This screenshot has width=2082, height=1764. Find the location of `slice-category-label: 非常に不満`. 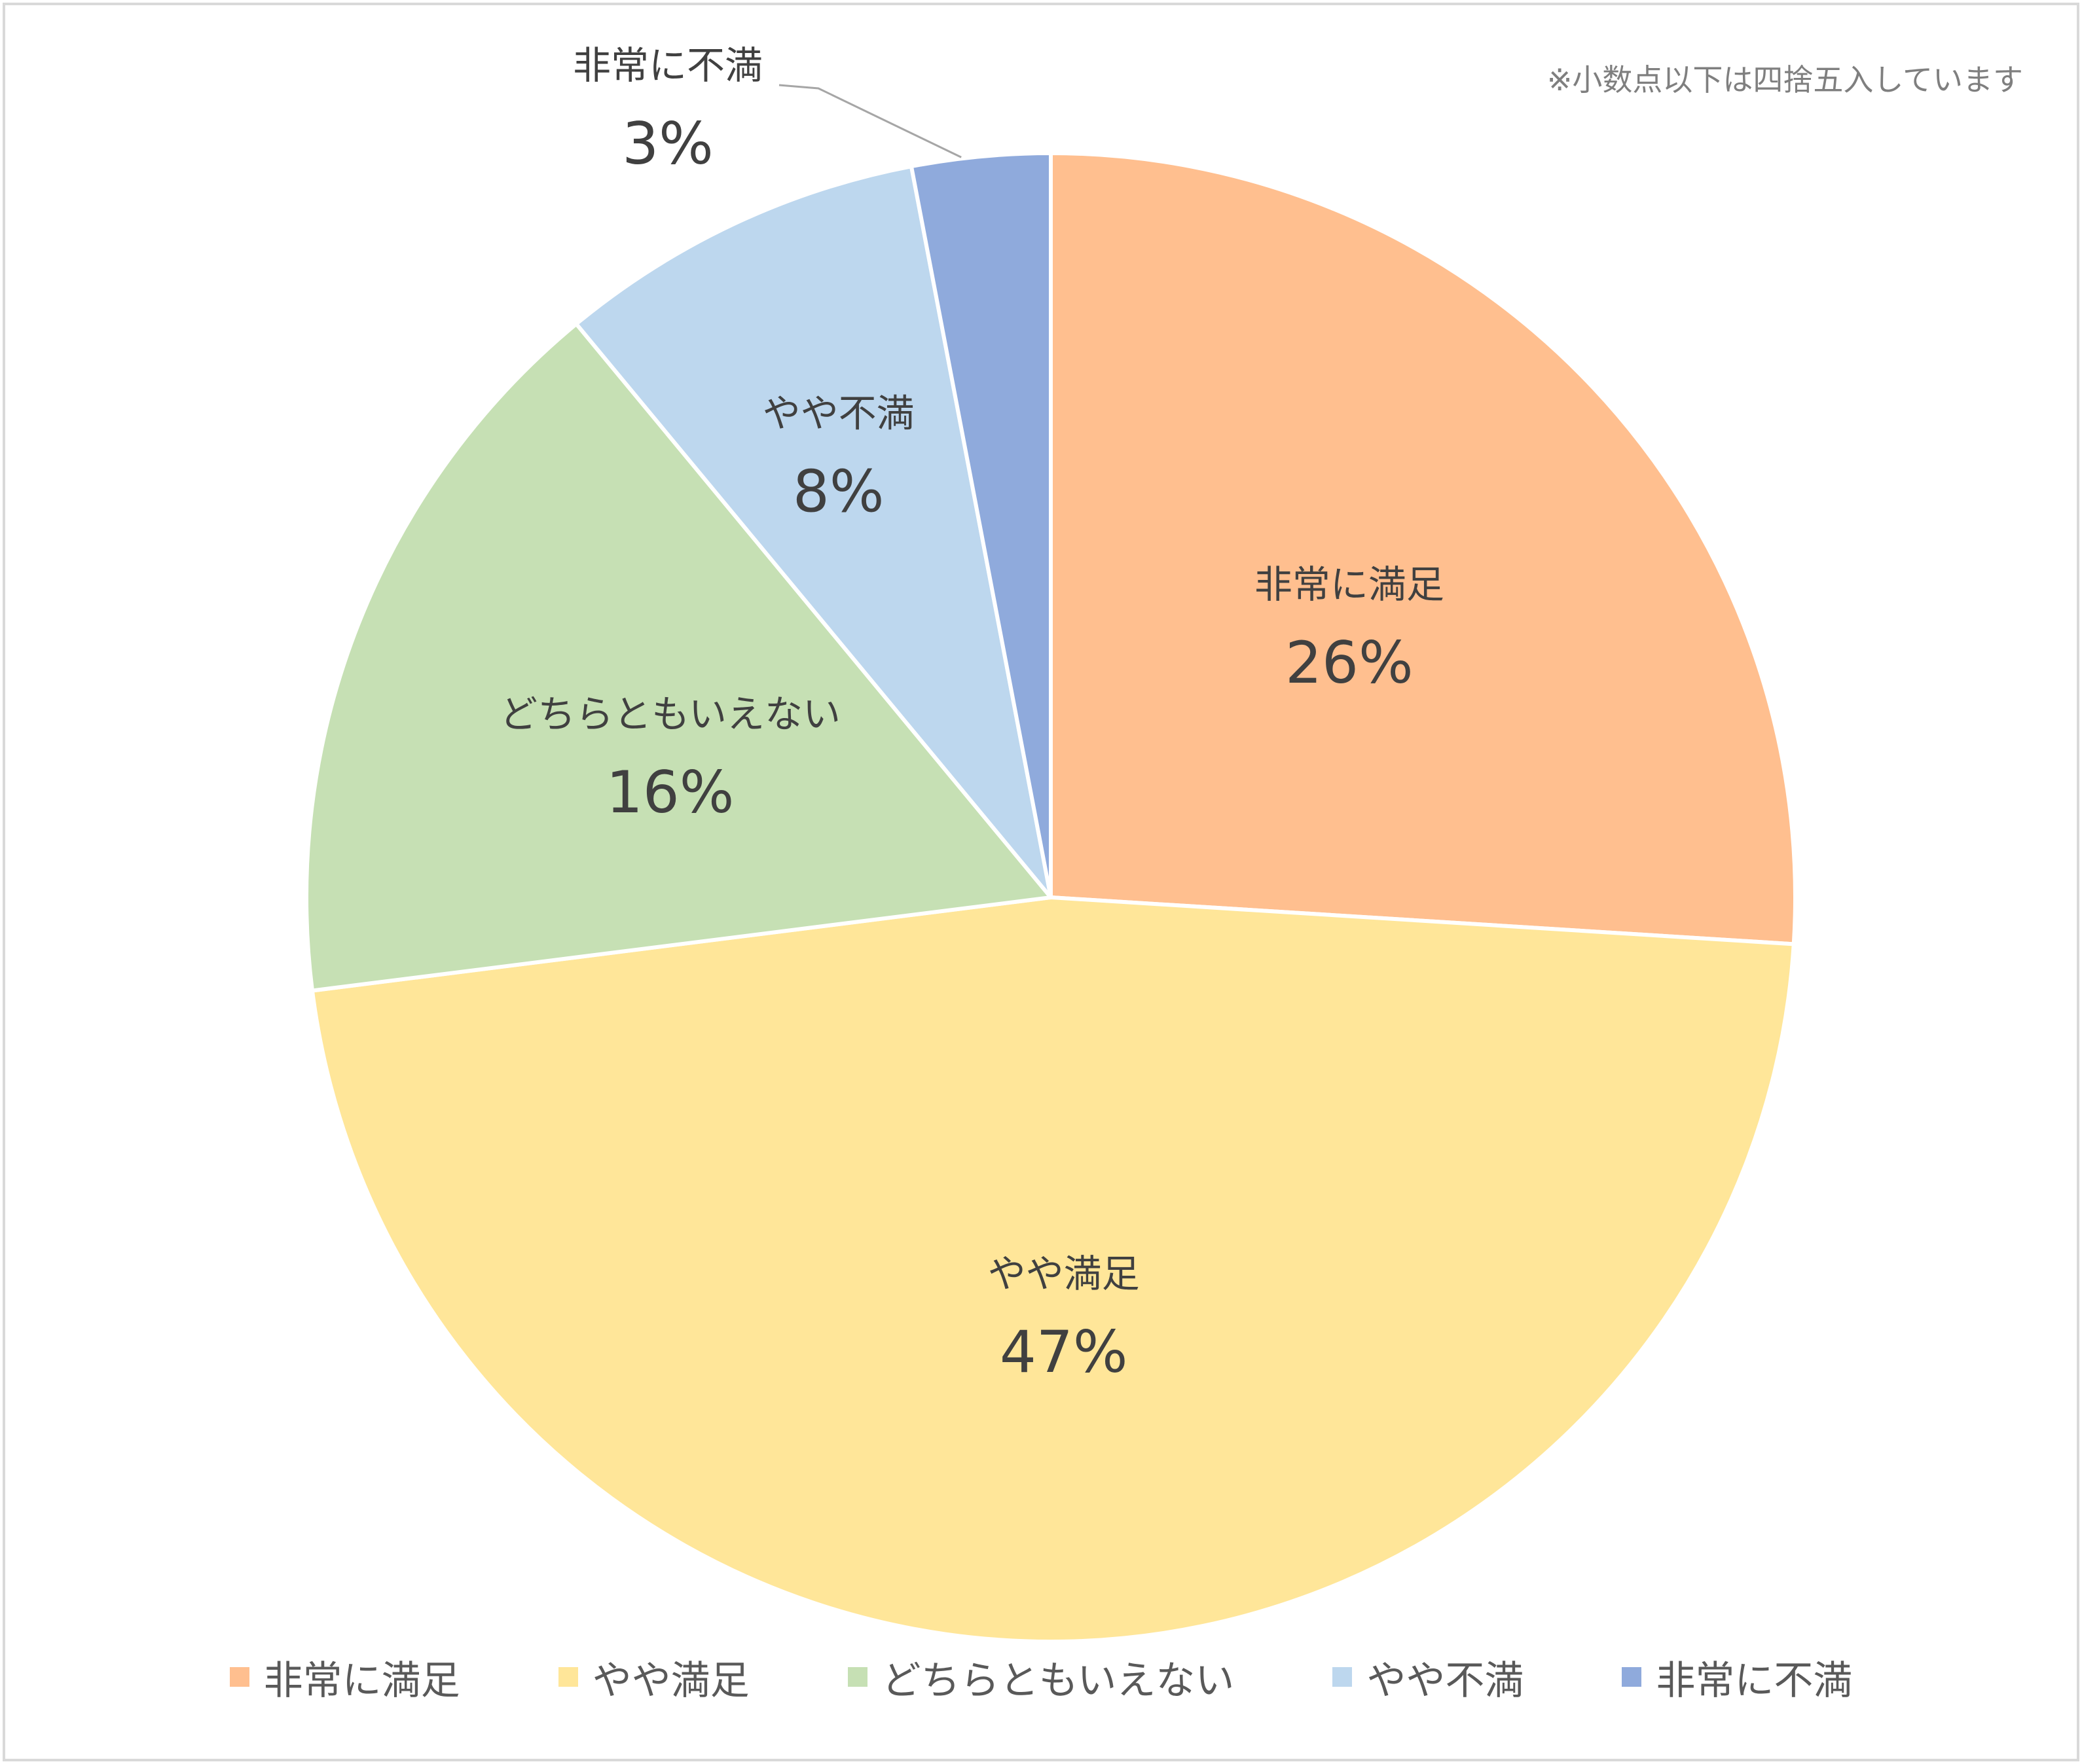

slice-category-label: 非常に不満 is located at coordinates (668, 65).